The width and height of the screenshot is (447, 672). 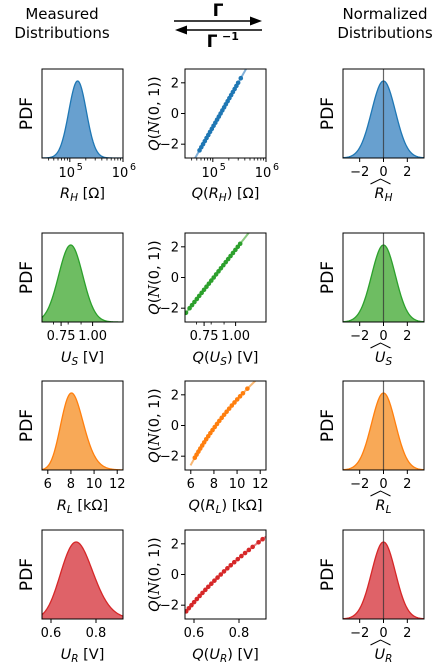 I want to click on panel-3-1: −2 0 2 Q(N(0, 1)) 0.6 0.8 Q(UR) [V], so click(x=207, y=597).